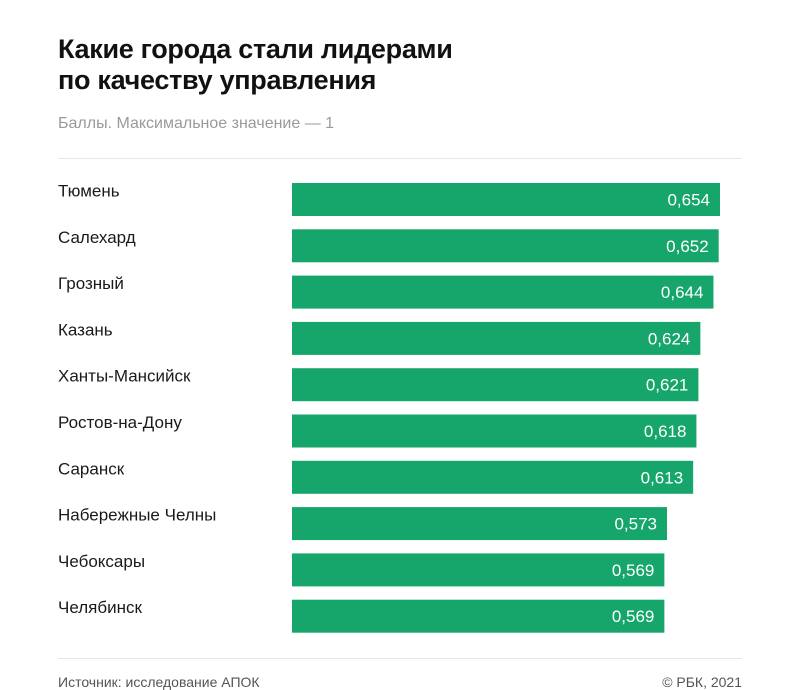 The width and height of the screenshot is (800, 690). What do you see at coordinates (667, 385) in the screenshot?
I see `value-label: 0,621` at bounding box center [667, 385].